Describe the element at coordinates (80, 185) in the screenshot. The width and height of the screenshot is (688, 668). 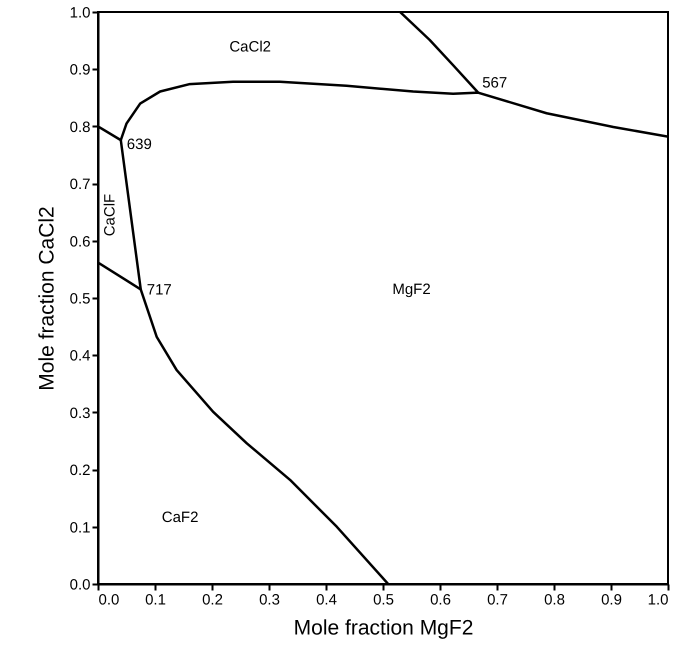
I see `y-tick-label: 0.7` at that location.